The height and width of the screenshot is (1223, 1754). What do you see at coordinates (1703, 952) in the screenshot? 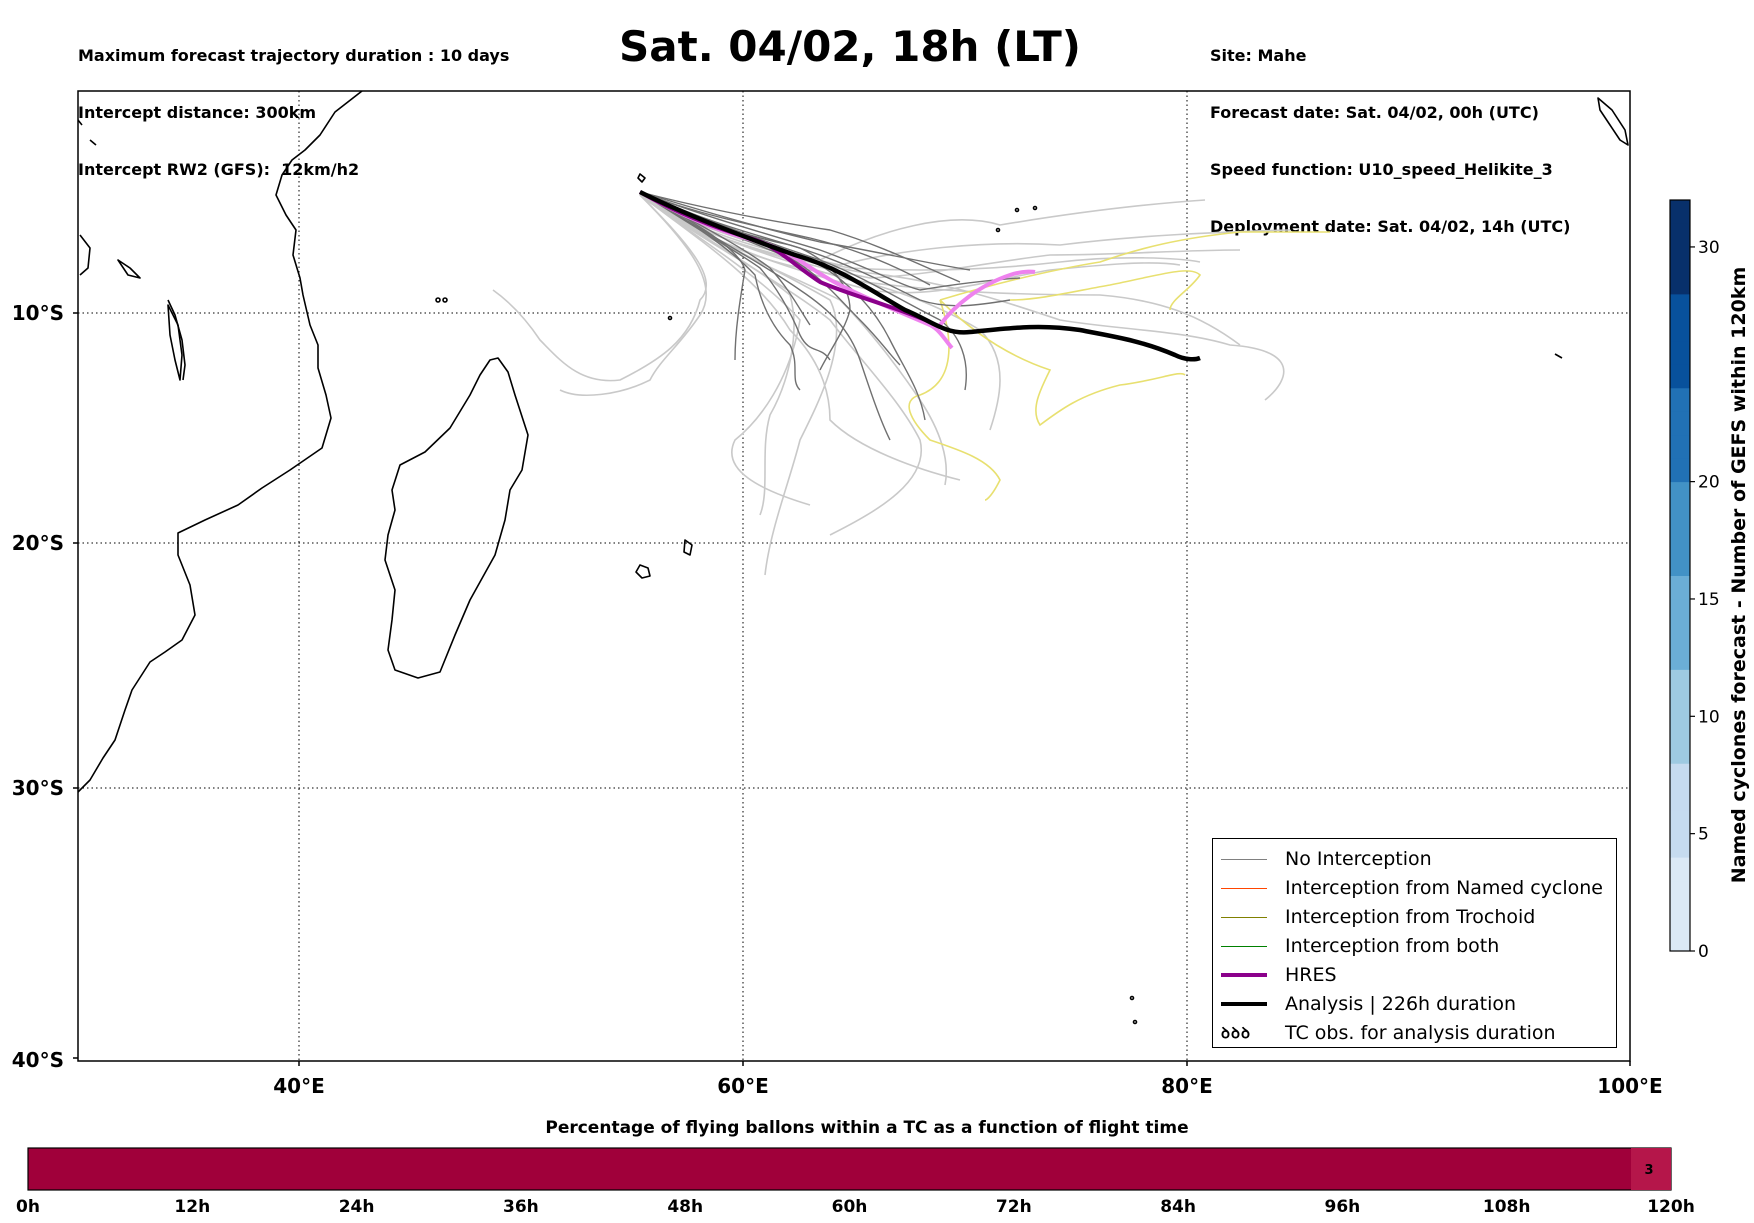
I see `colorbar-tick-label: 0` at bounding box center [1703, 952].